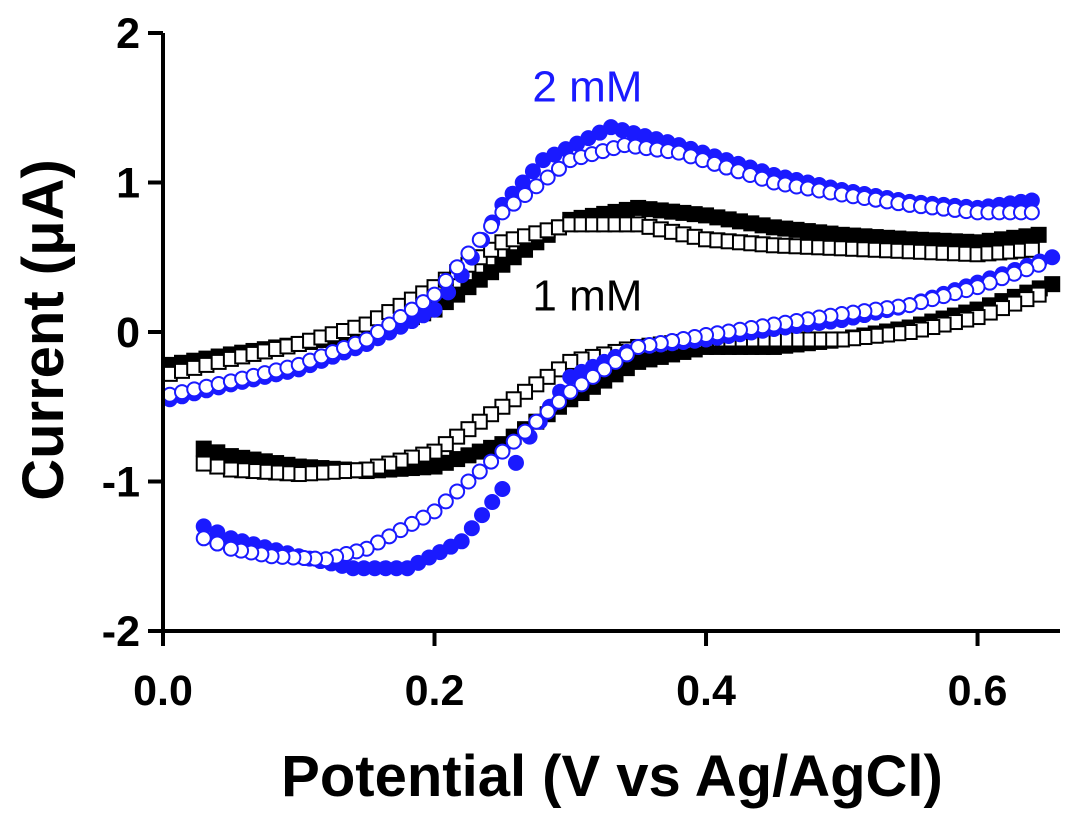 The image size is (1077, 827). Describe the element at coordinates (128, 333) in the screenshot. I see `y-tick-label: 0` at that location.